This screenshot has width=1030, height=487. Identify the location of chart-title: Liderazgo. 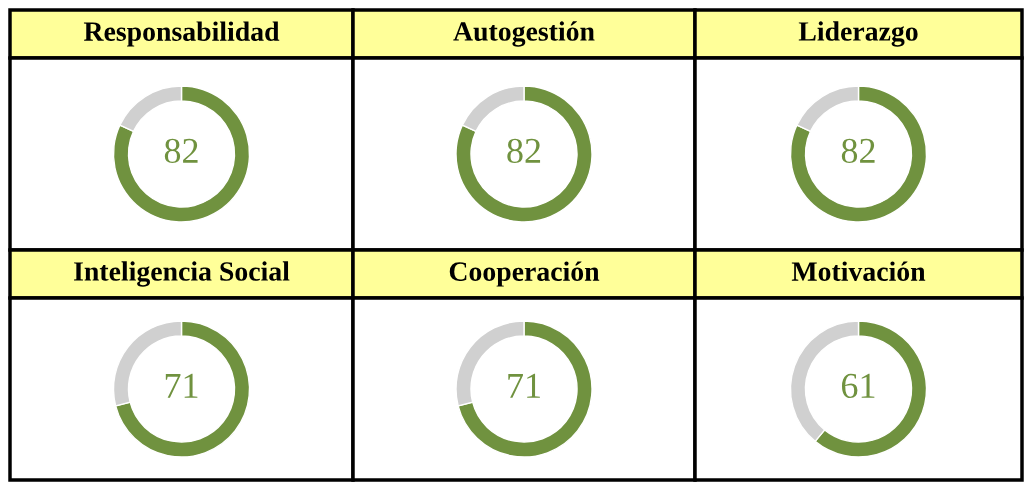
(858, 34).